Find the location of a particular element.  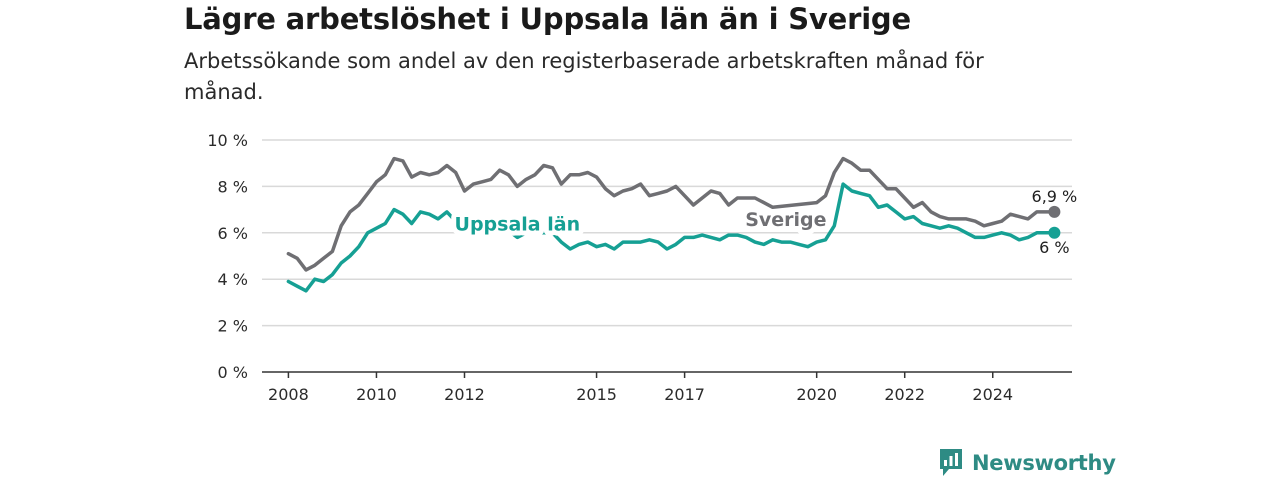

series-label-halo: Uppsala län is located at coordinates (518, 224).